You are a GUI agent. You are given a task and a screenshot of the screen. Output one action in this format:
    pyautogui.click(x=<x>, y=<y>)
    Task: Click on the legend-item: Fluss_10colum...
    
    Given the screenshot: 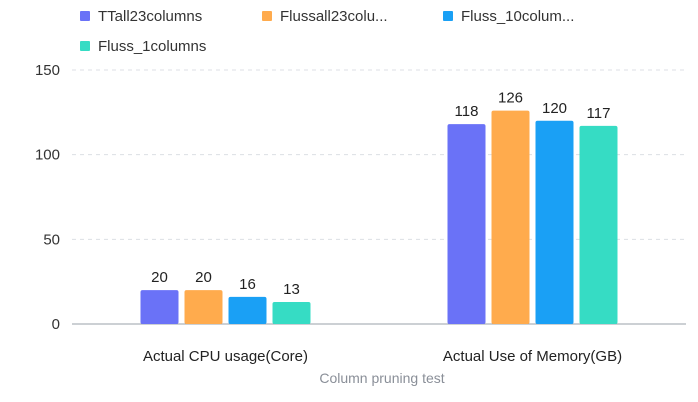 What is the action you would take?
    pyautogui.click(x=508, y=16)
    